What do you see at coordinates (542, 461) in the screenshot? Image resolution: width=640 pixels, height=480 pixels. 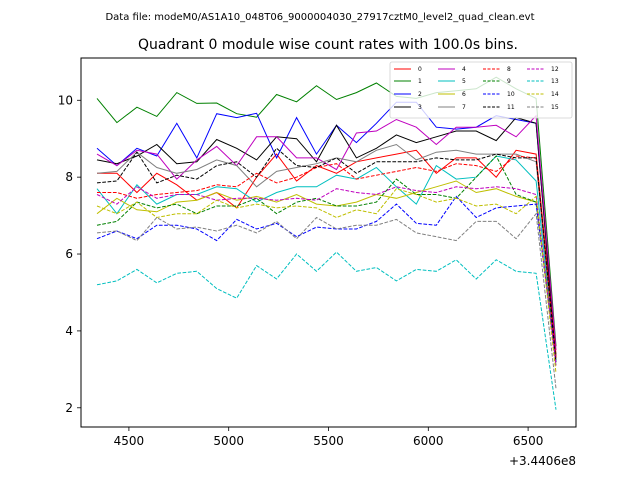 I see `x-offset-label: +3.4406e8` at bounding box center [542, 461].